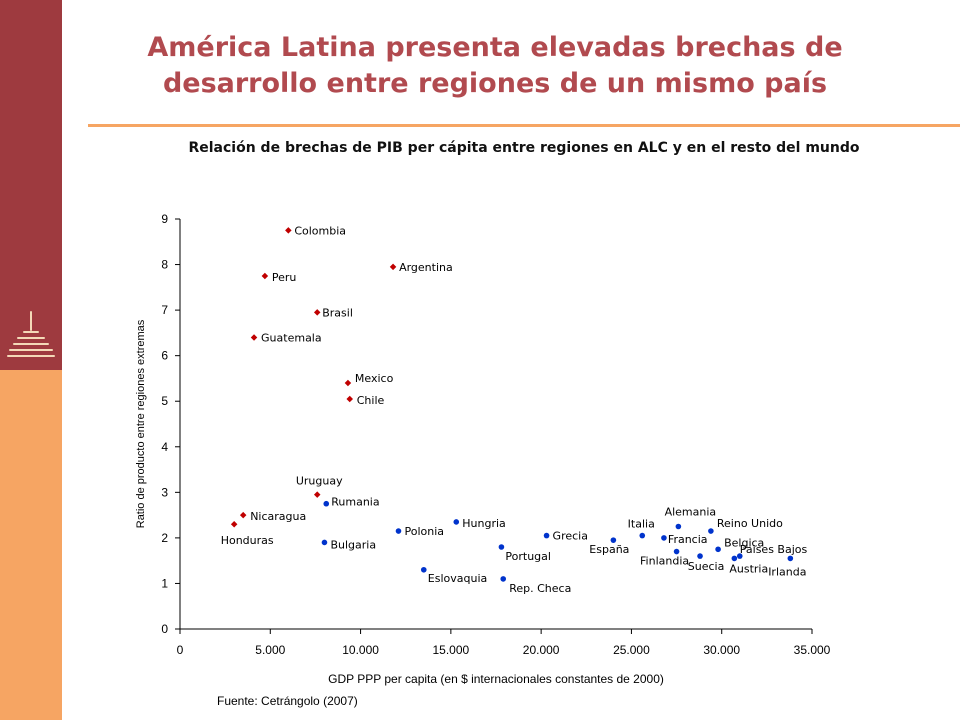  What do you see at coordinates (320, 230) in the screenshot?
I see `point-label: Colombia` at bounding box center [320, 230].